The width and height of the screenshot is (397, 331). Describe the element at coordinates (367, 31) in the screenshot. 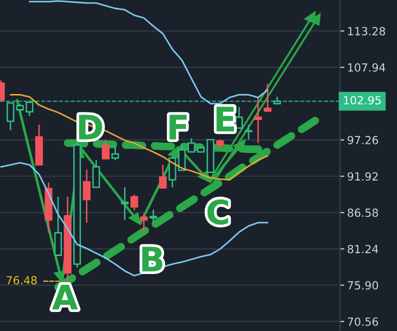

I see `y-tick-label: 113.28` at that location.